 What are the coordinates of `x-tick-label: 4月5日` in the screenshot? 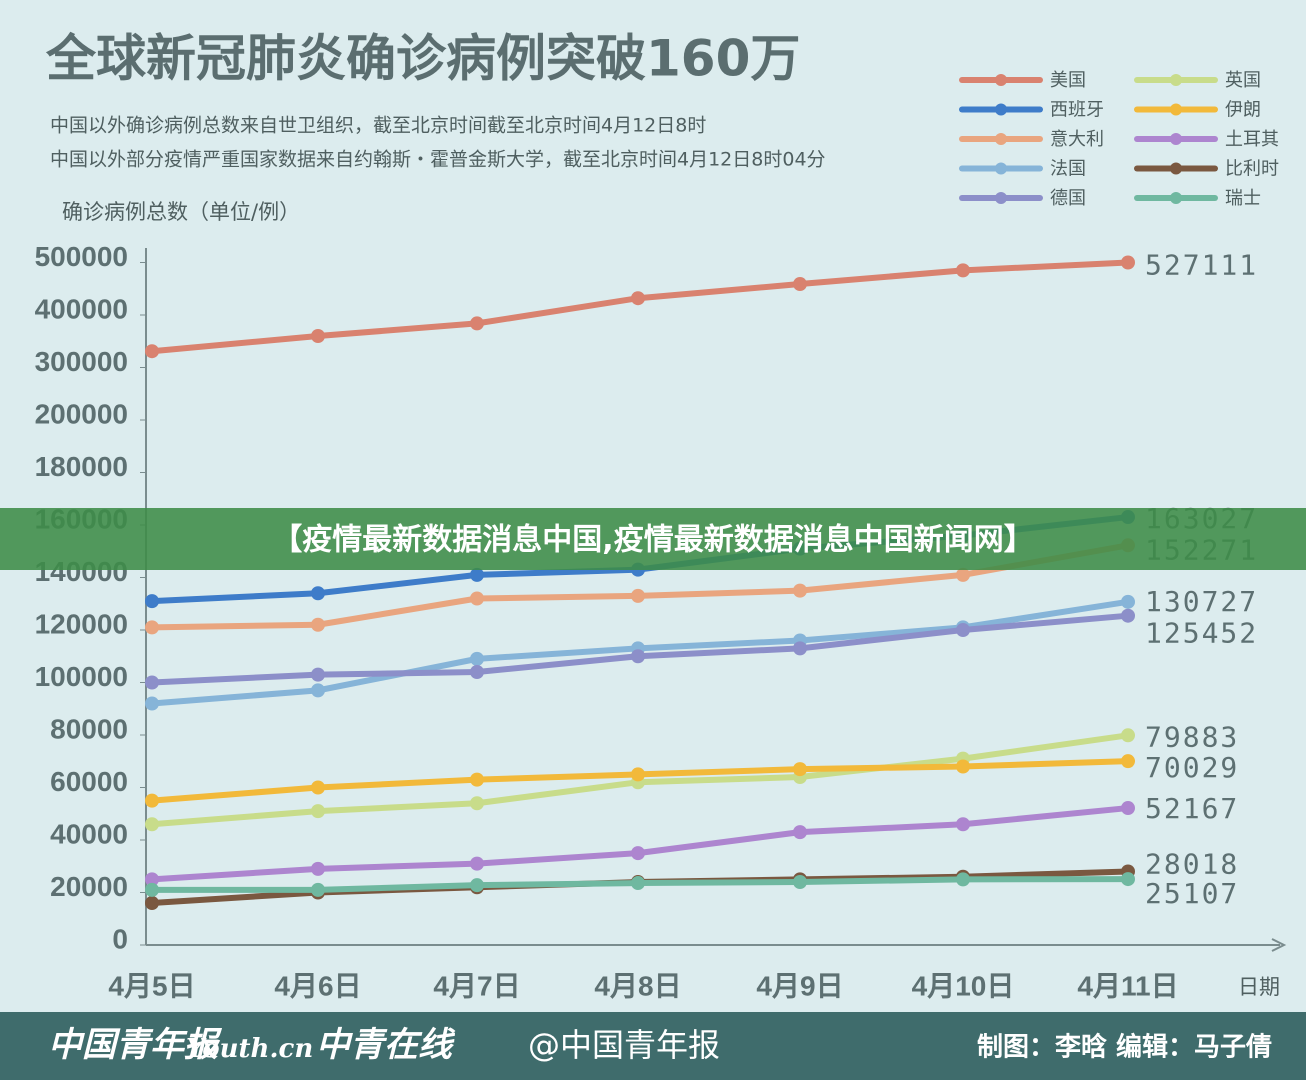 It's located at (151, 985).